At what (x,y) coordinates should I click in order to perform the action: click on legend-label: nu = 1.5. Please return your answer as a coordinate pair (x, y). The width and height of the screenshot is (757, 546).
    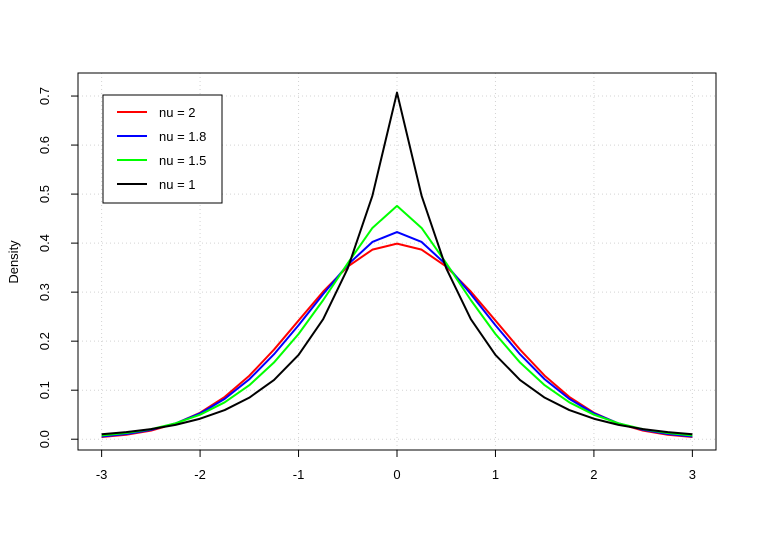
    Looking at the image, I should click on (182, 160).